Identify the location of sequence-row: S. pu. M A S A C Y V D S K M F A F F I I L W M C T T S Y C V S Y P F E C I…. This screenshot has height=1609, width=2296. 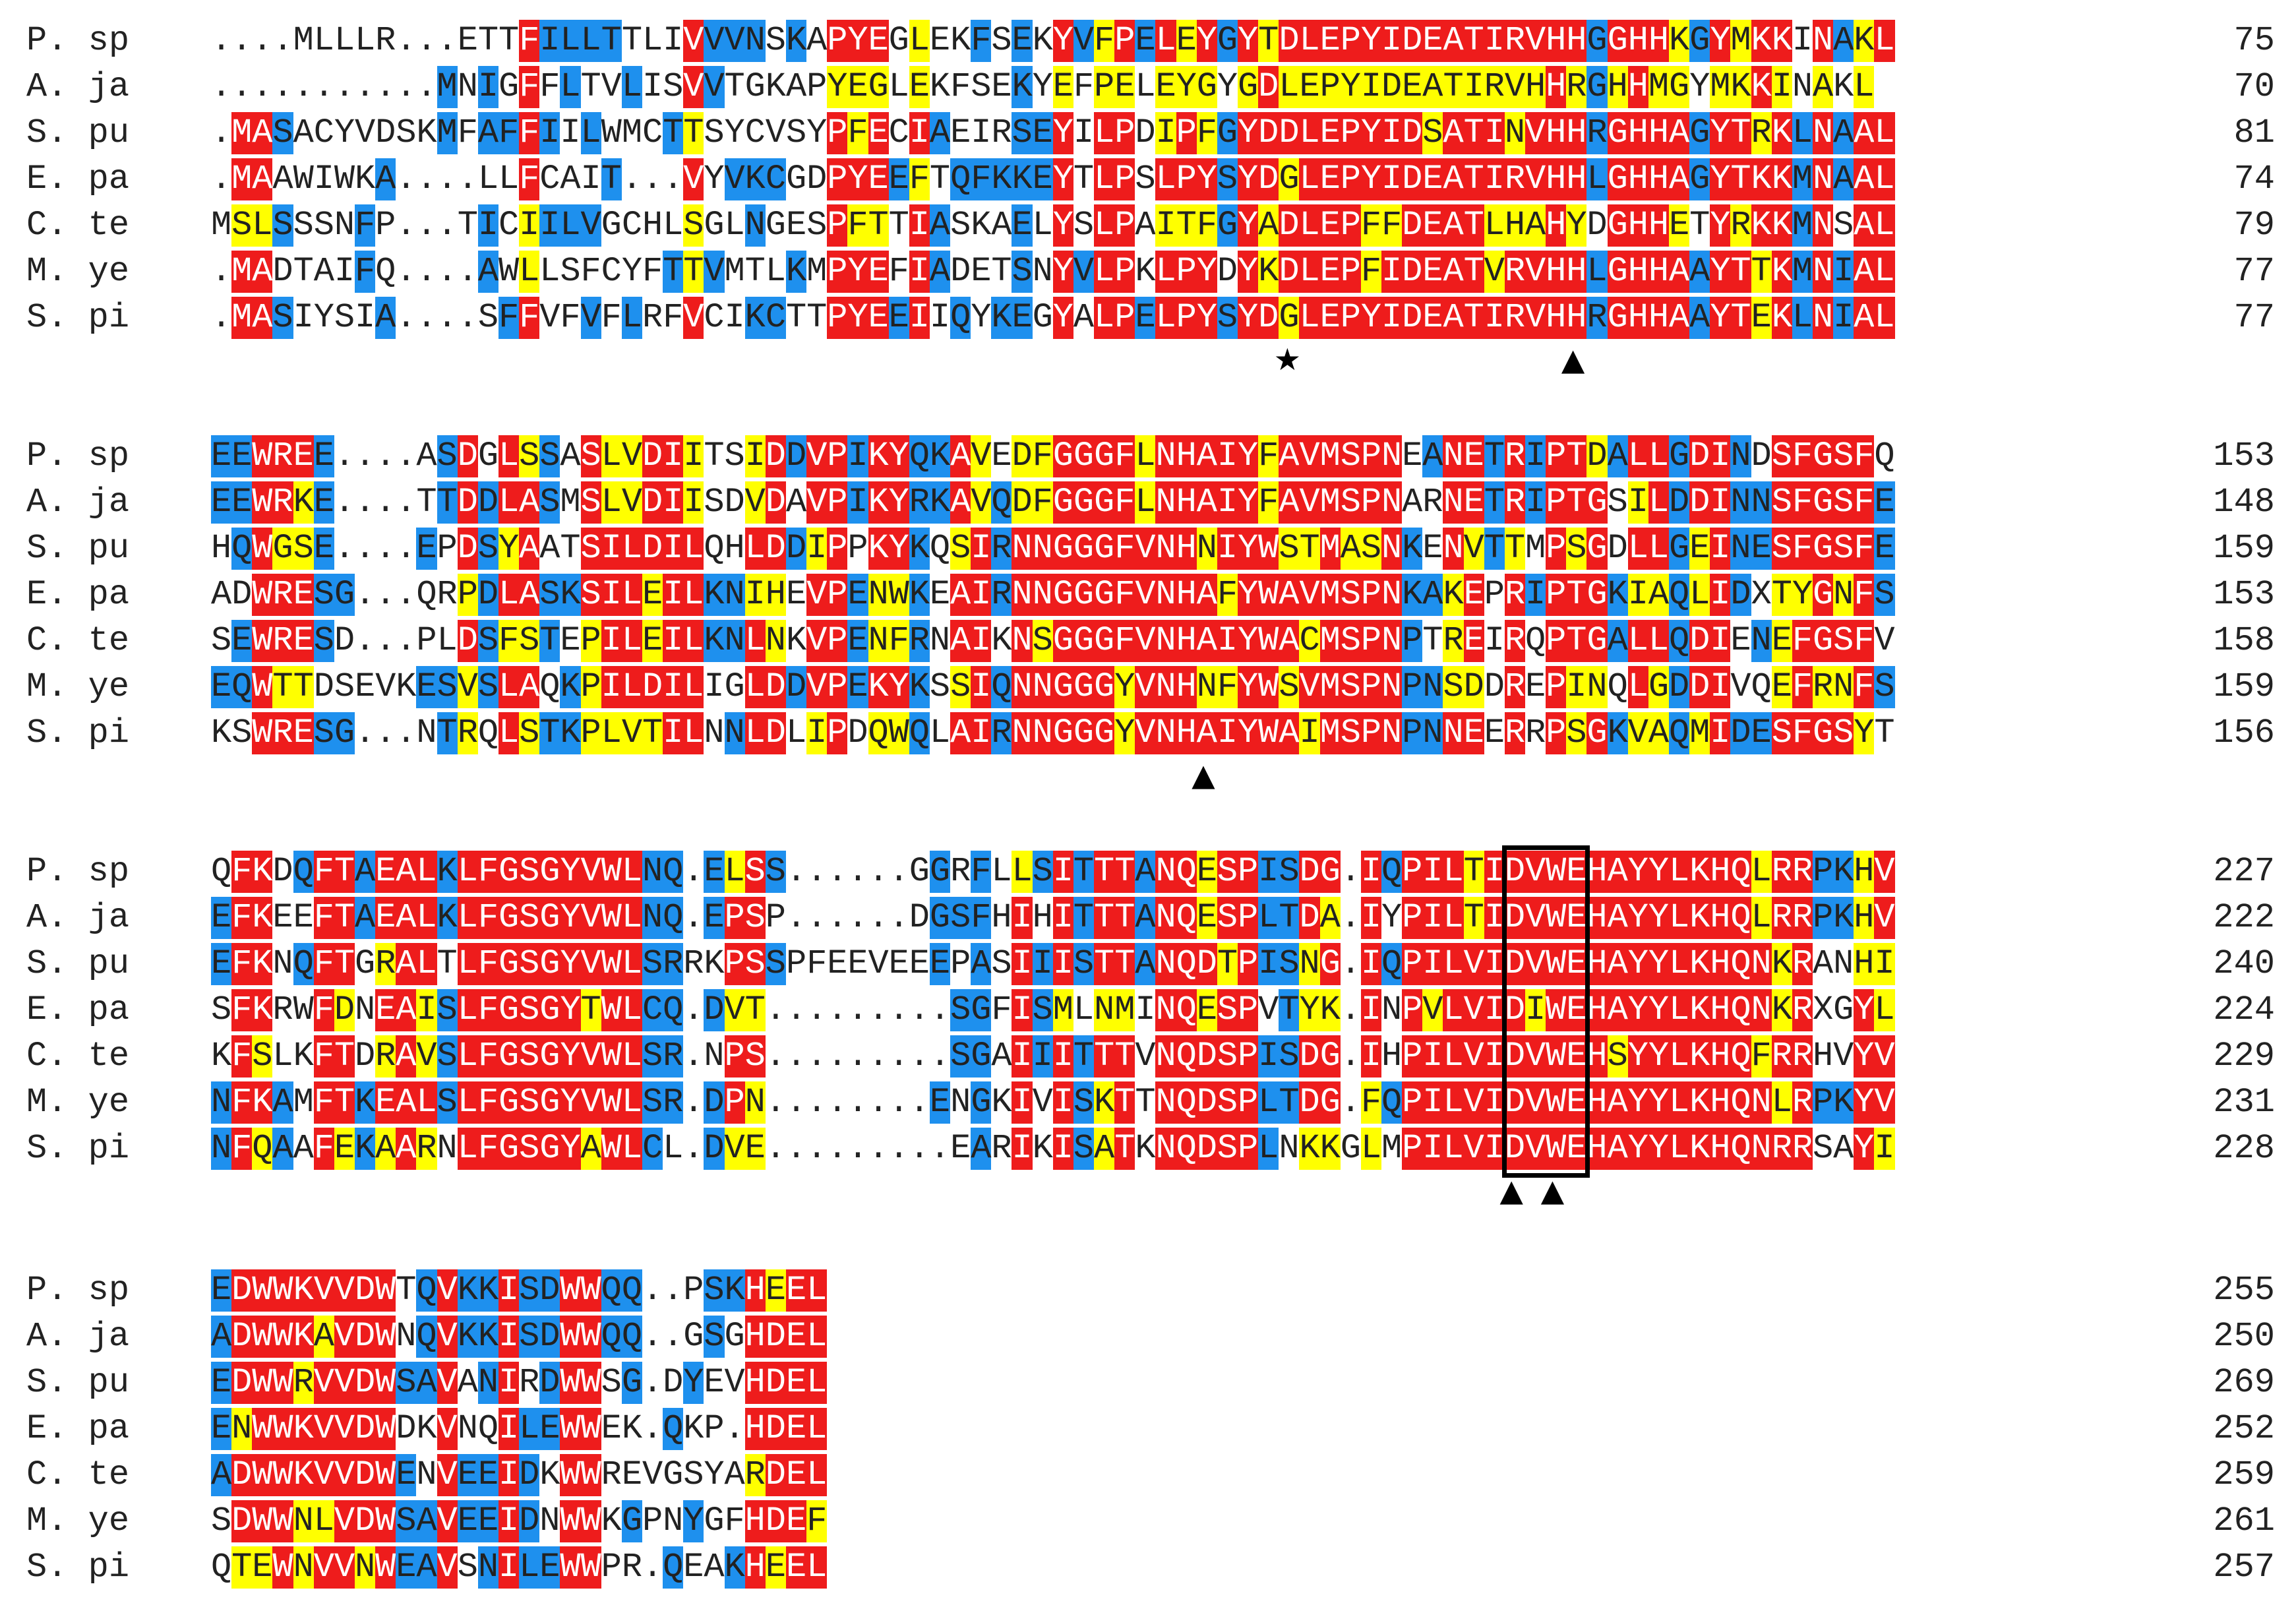
(1148, 133).